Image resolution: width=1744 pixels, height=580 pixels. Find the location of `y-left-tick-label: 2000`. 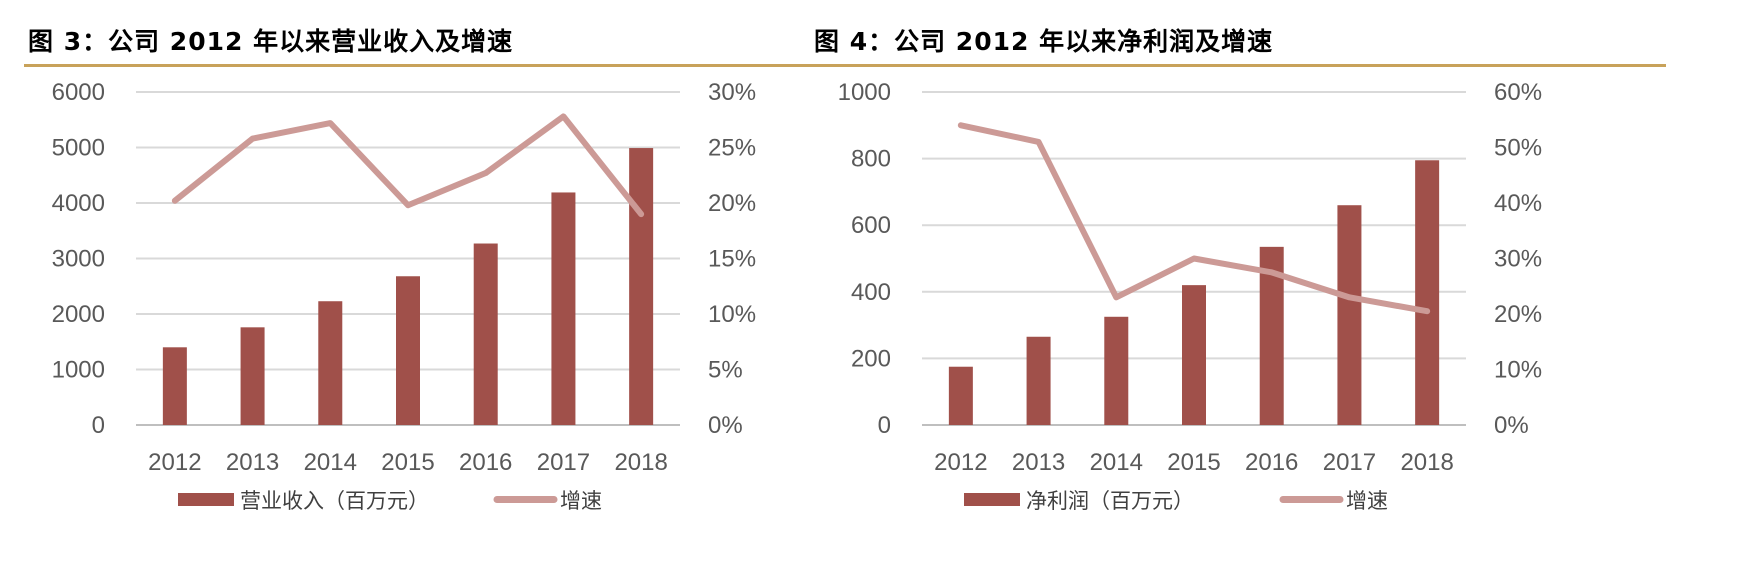

y-left-tick-label: 2000 is located at coordinates (78, 314).